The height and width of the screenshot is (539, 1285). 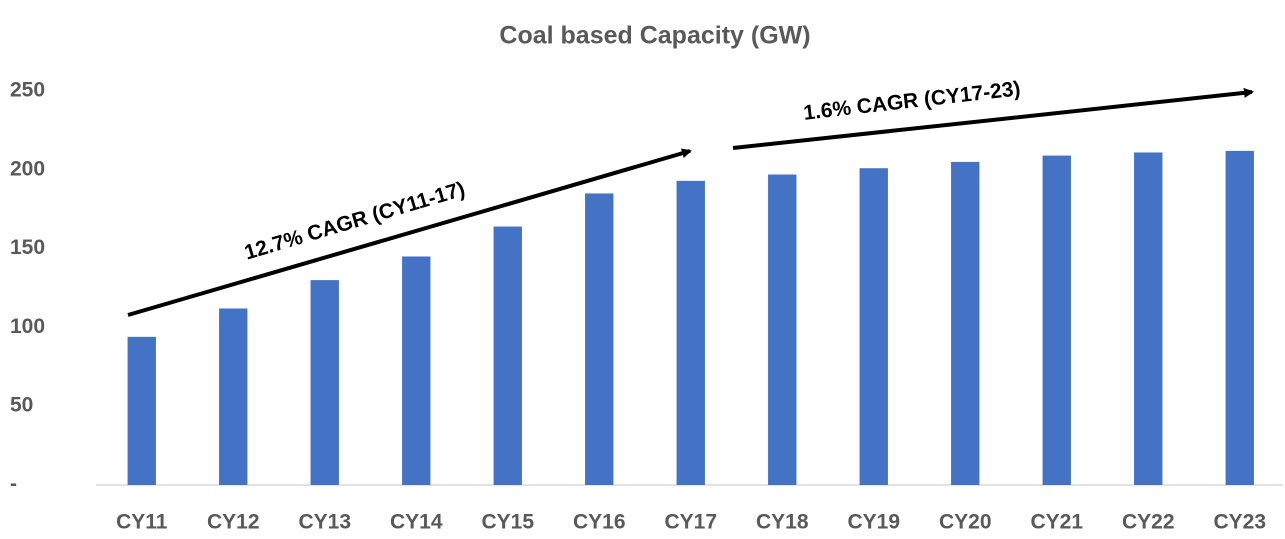 I want to click on x-tick-label: CY16, so click(x=599, y=522).